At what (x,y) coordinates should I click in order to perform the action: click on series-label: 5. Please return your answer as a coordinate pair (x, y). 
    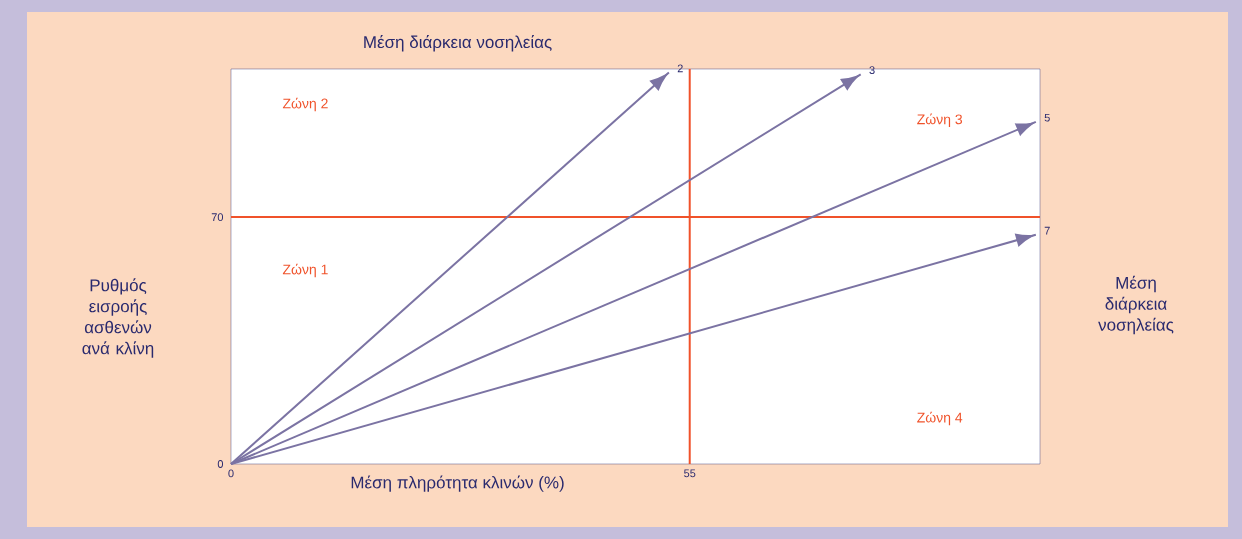
    Looking at the image, I should click on (1047, 117).